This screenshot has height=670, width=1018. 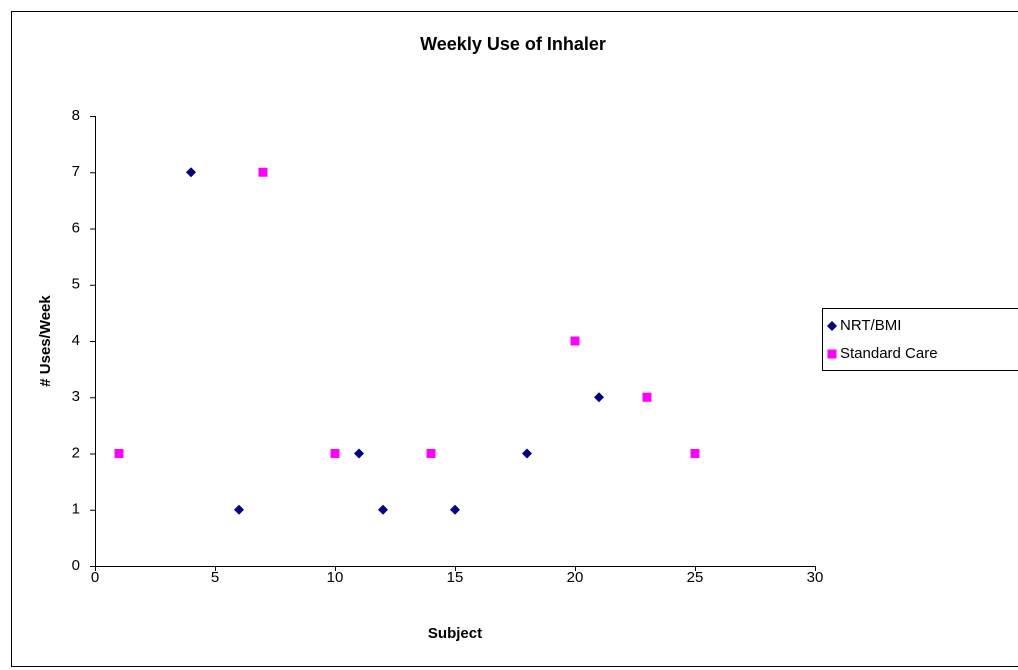 What do you see at coordinates (513, 44) in the screenshot?
I see `chart-title: Weekly Use of Inhaler` at bounding box center [513, 44].